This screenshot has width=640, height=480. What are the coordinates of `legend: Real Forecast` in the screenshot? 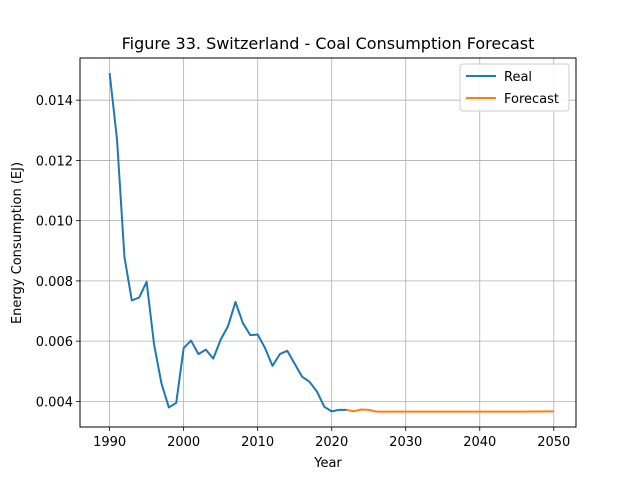 It's located at (514, 87).